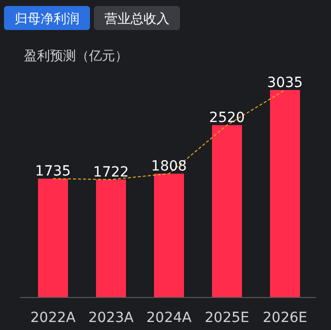  Describe the element at coordinates (111, 172) in the screenshot. I see `data-label: 1722` at that location.